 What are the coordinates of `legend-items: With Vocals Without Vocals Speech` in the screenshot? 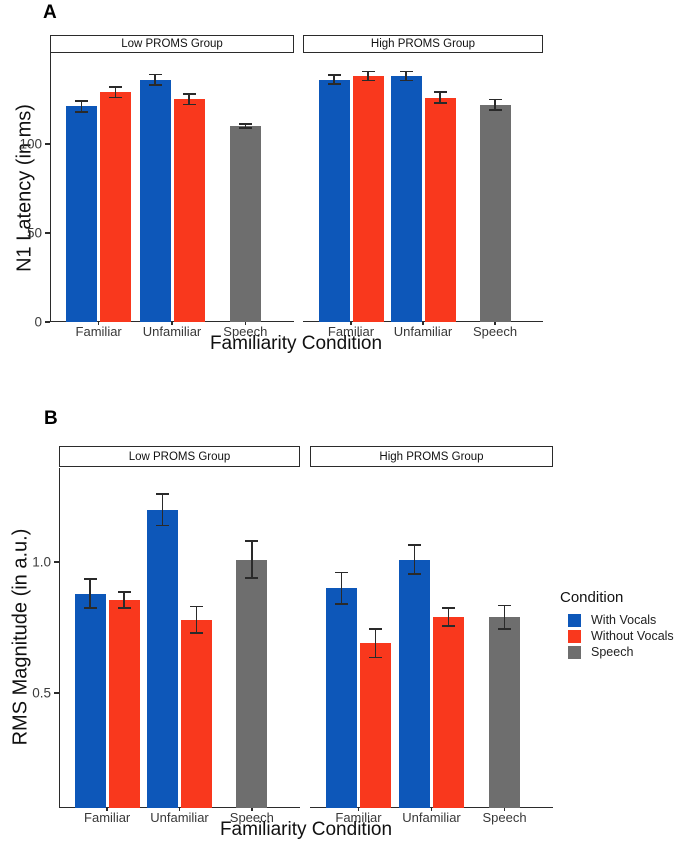 It's located at (628, 636).